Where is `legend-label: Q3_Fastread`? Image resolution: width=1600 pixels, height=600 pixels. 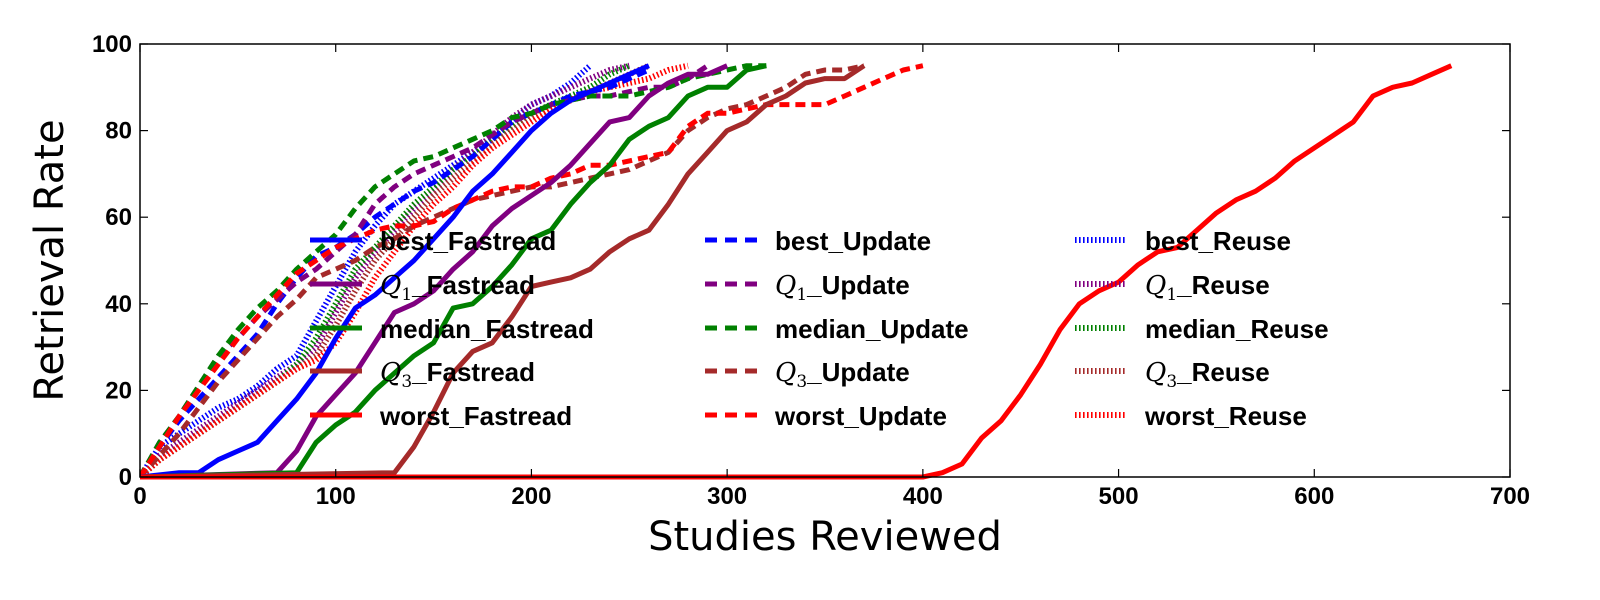
legend-label: Q3_Fastread is located at coordinates (457, 374).